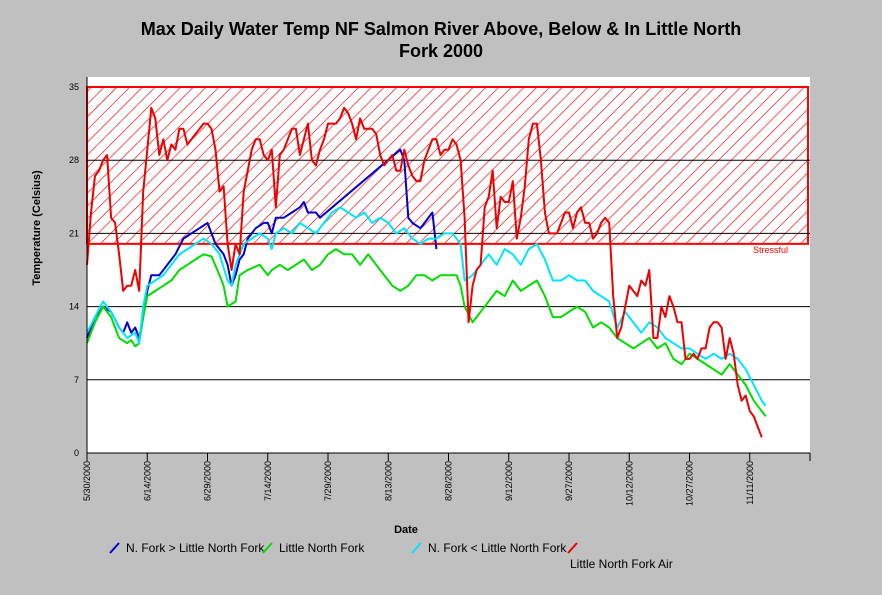  I want to click on x-axis-label: Date, so click(406, 530).